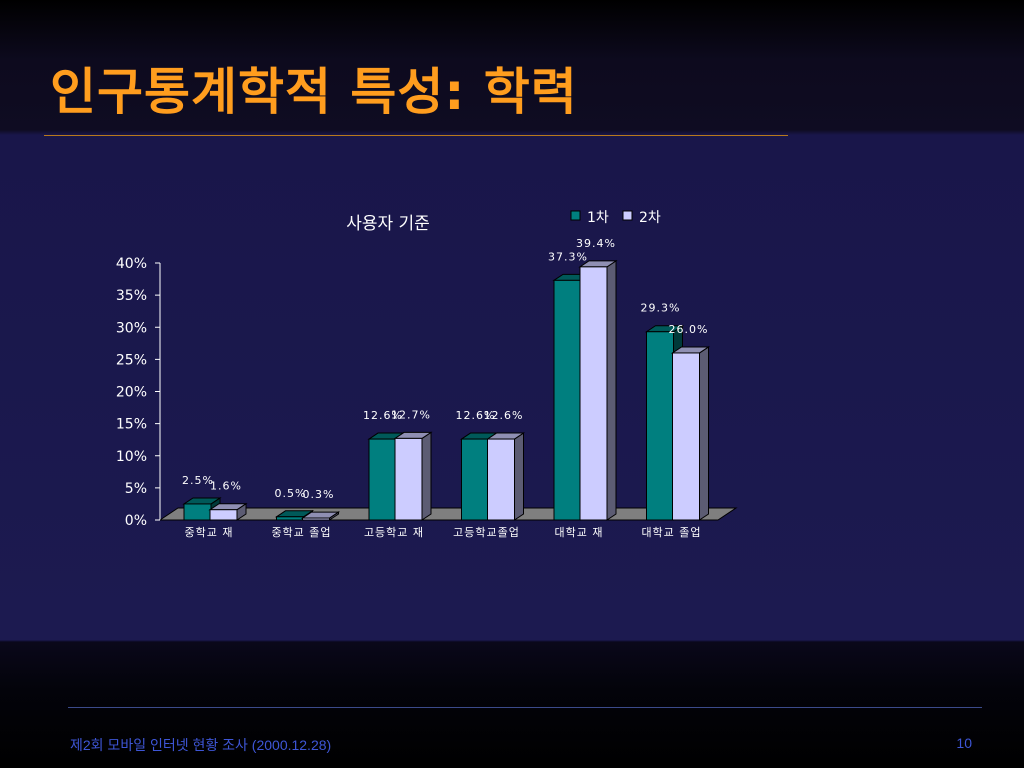 This screenshot has height=768, width=1024. Describe the element at coordinates (525, 707) in the screenshot. I see `footer-divider` at that location.